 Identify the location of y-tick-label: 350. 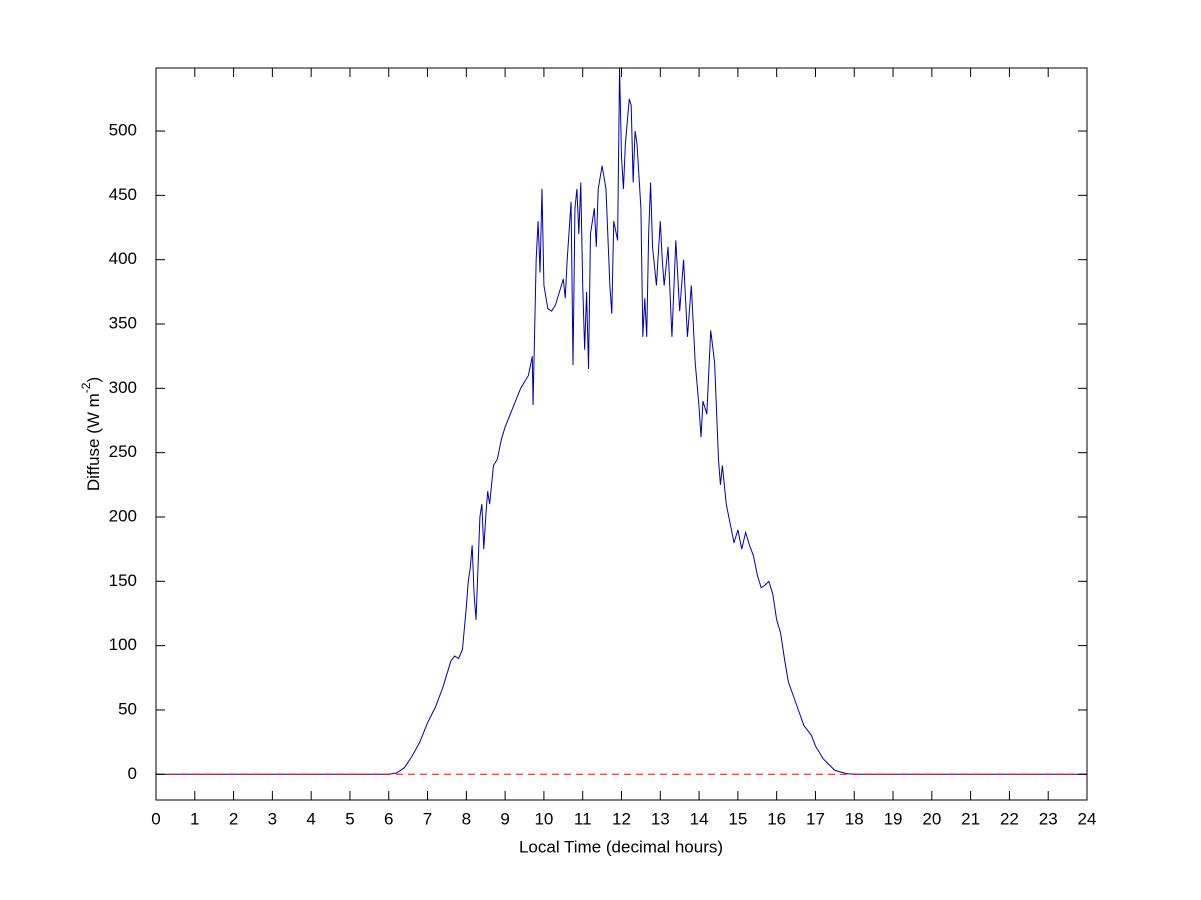
(123, 322).